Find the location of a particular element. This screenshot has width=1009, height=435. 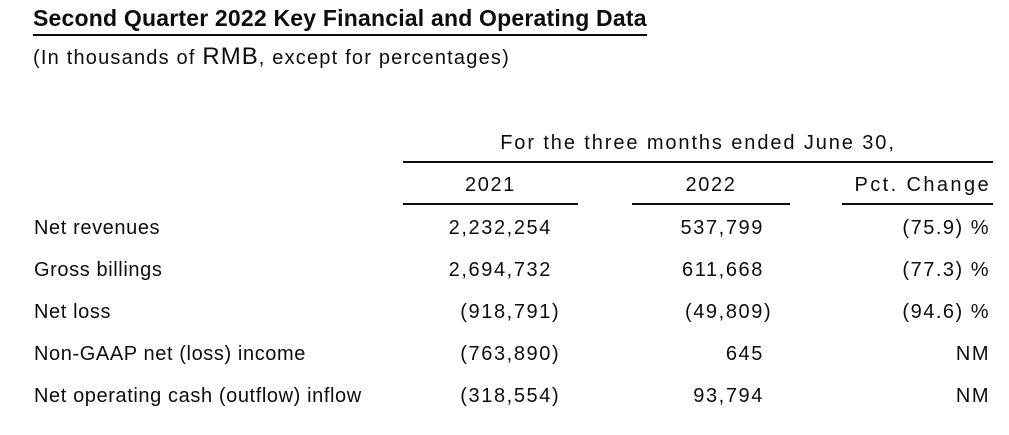

value-2022-number: 93,794 is located at coordinates (728, 395).